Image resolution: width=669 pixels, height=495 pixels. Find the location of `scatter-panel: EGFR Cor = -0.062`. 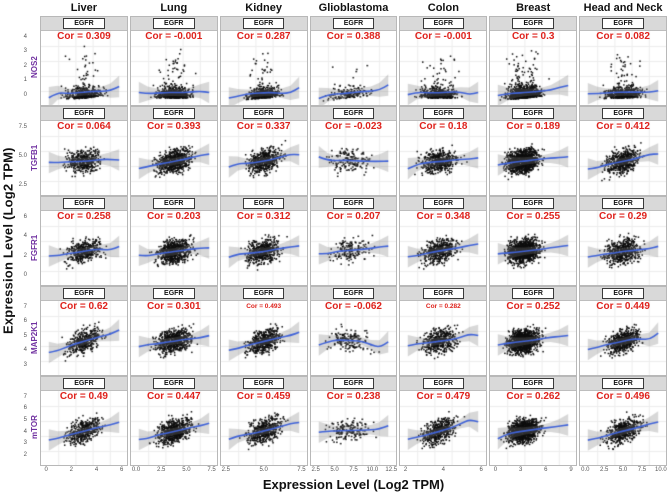

scatter-panel: EGFR Cor = -0.062 is located at coordinates (353, 331).